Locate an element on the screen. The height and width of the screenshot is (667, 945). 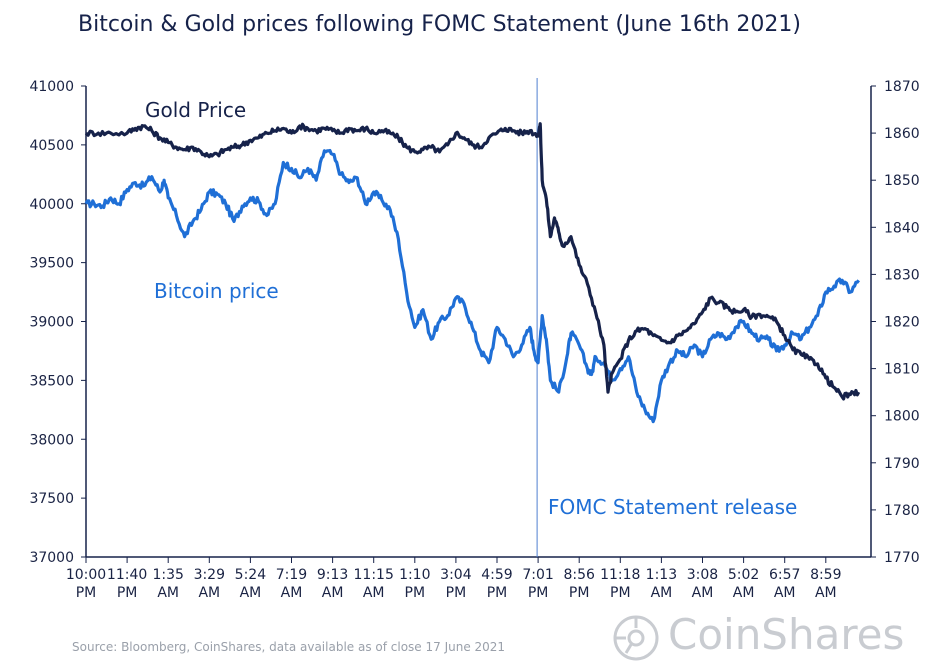
x-tick-label: 1:13 is located at coordinates (661, 575).